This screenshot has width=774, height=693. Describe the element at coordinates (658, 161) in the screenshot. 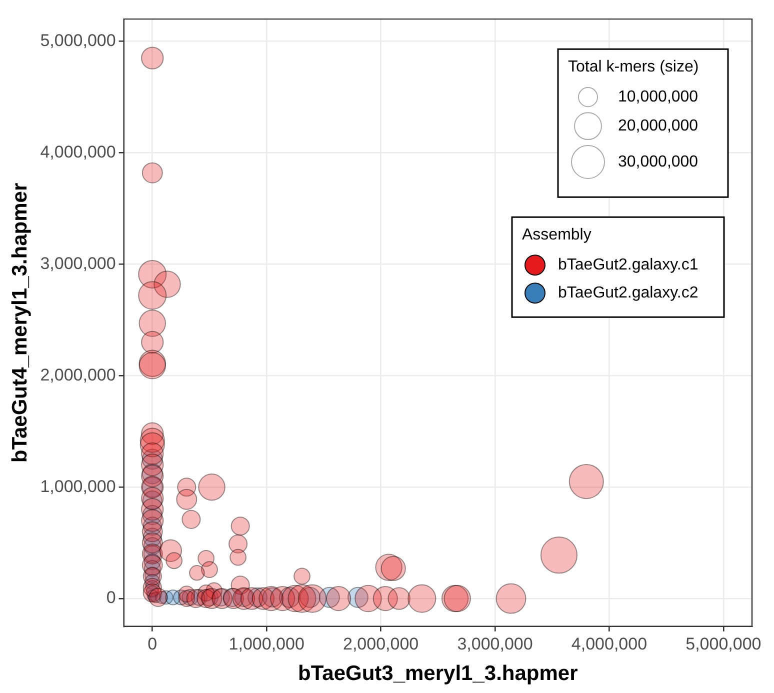

I see `legend-label: 30,000,000` at that location.